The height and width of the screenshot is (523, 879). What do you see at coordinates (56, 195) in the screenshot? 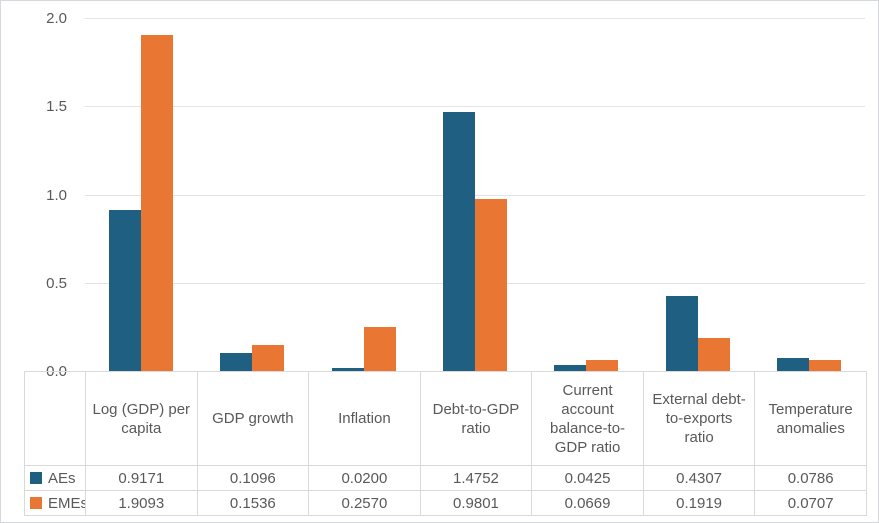
I see `y-axis-tick-label: 1.0` at bounding box center [56, 195].